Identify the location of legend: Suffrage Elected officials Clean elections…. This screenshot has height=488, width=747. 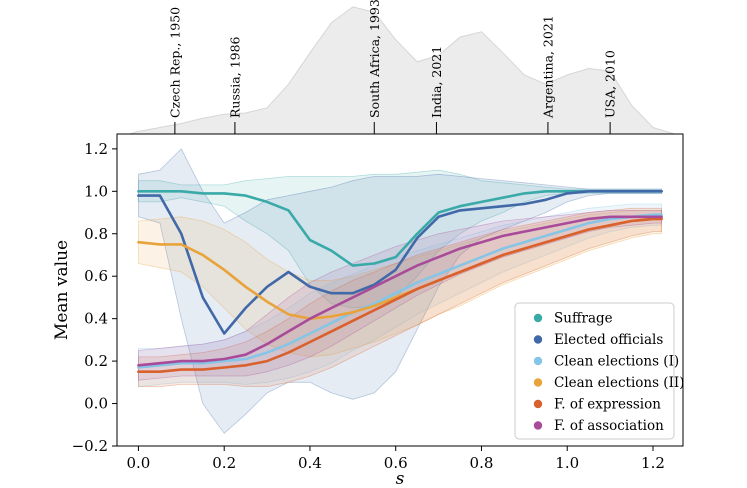
(599, 371).